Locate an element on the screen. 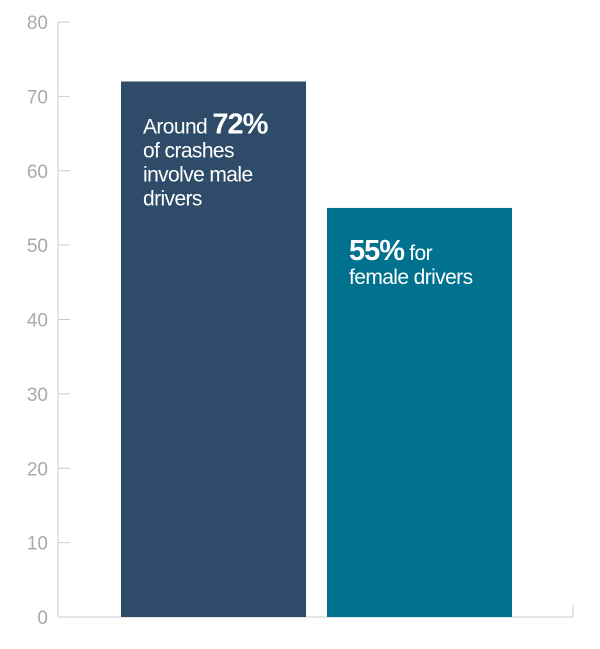  annotation: Around 72% is located at coordinates (206, 125).